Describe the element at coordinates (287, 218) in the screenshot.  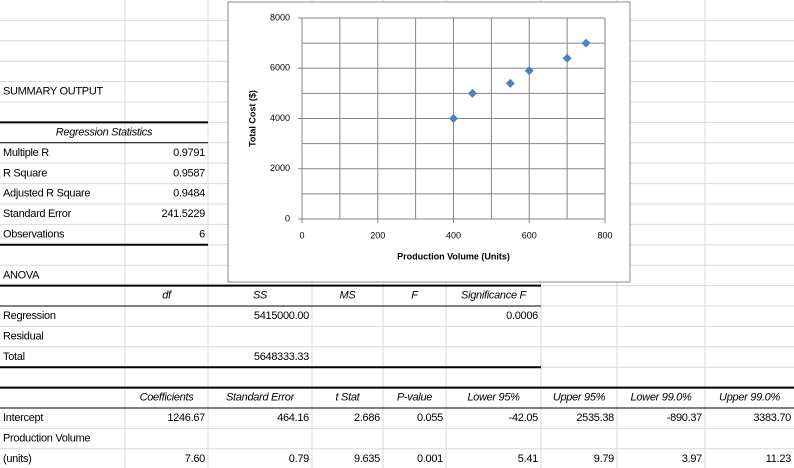
I see `y-tick-label: 0` at that location.